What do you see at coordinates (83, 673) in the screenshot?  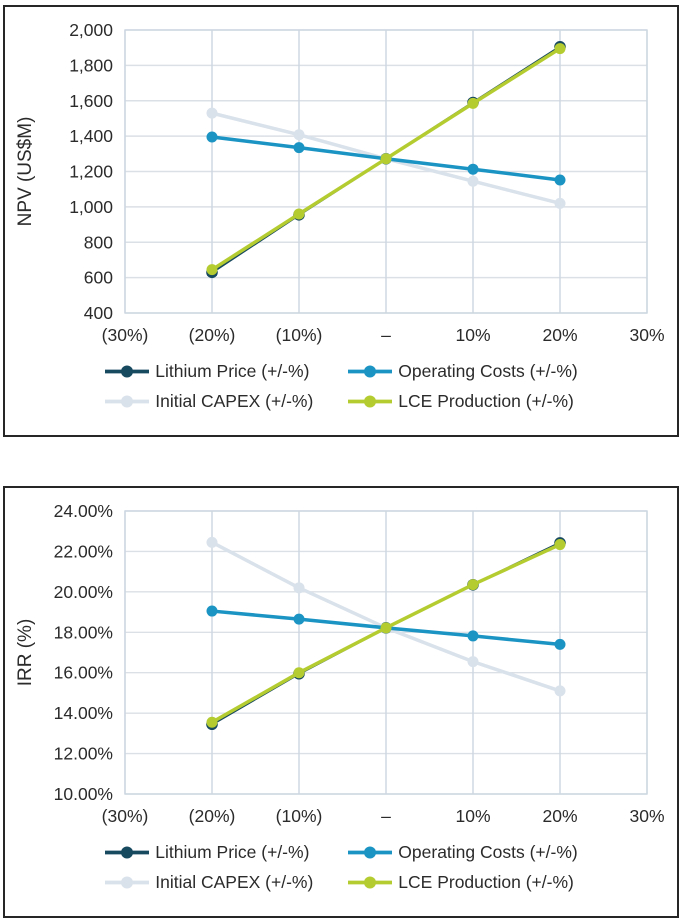 I see `y-axis-tick-label: 16.00%` at bounding box center [83, 673].